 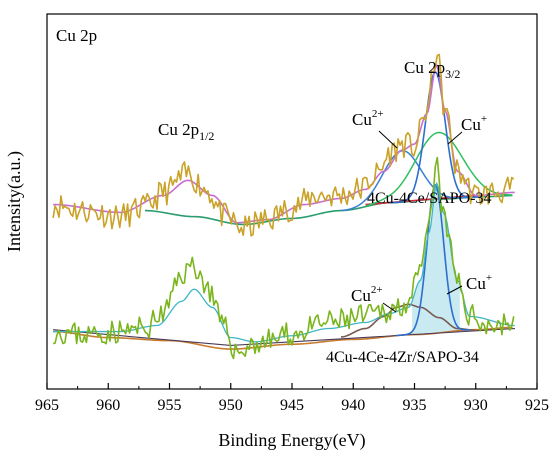 I want to click on cuplus-label-top: Cu+, so click(x=474, y=123).